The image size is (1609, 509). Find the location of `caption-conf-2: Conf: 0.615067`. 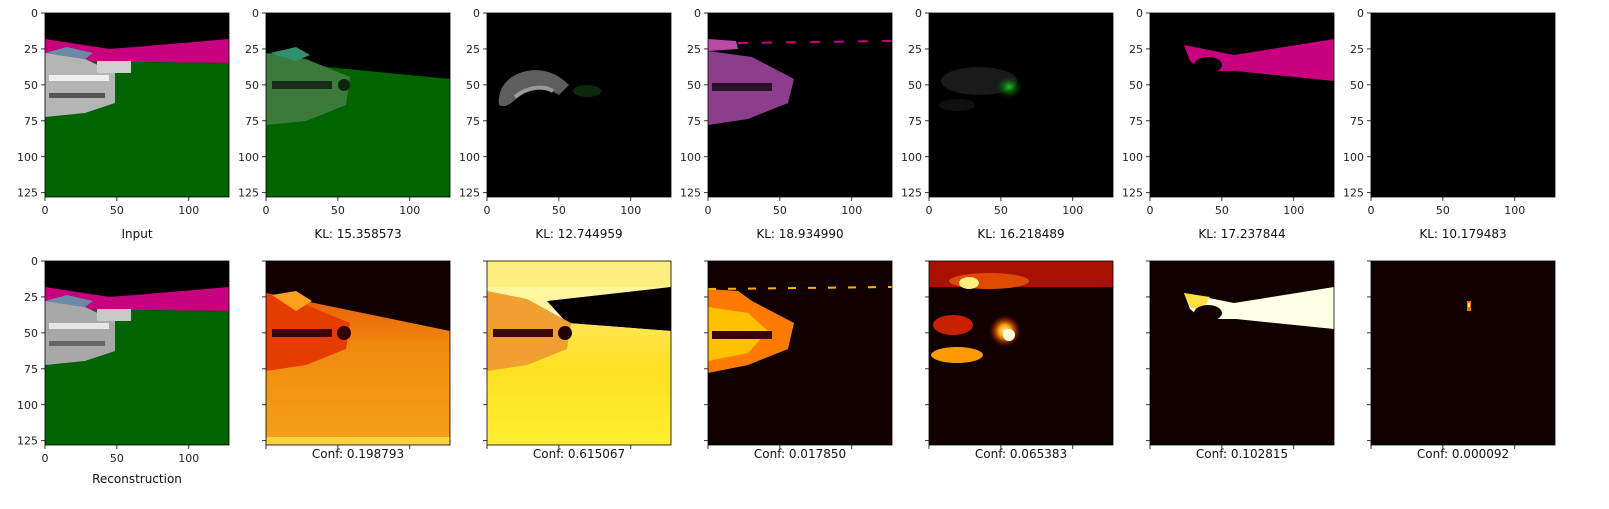

caption-conf-2: Conf: 0.615067 is located at coordinates (579, 454).